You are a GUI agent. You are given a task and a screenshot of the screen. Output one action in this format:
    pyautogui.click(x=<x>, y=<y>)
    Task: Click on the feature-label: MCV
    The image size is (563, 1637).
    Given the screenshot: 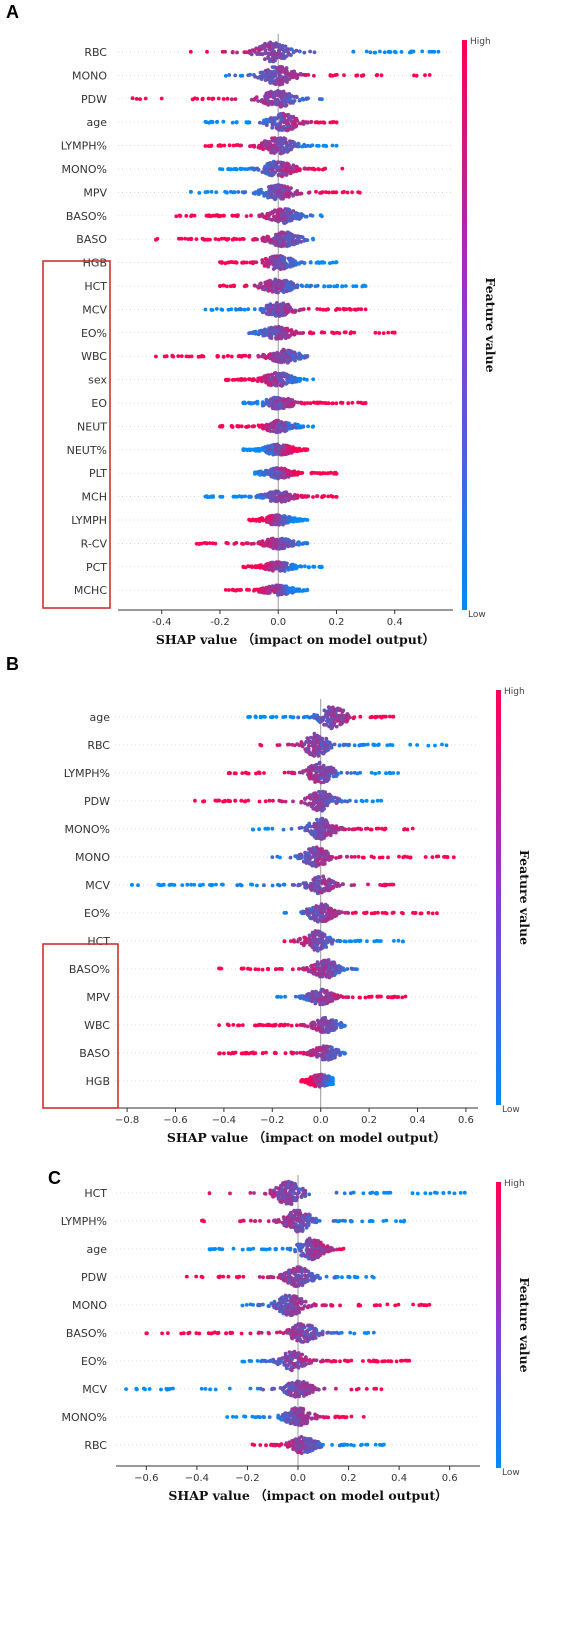 What is the action you would take?
    pyautogui.click(x=94, y=309)
    